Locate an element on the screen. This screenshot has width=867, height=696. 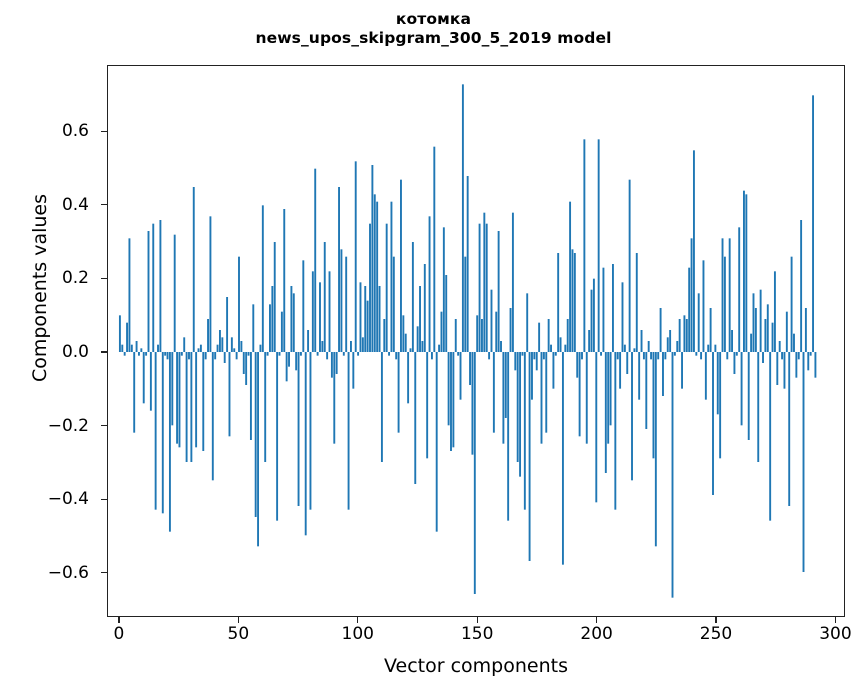
x-tick-label: 50 is located at coordinates (238, 634).